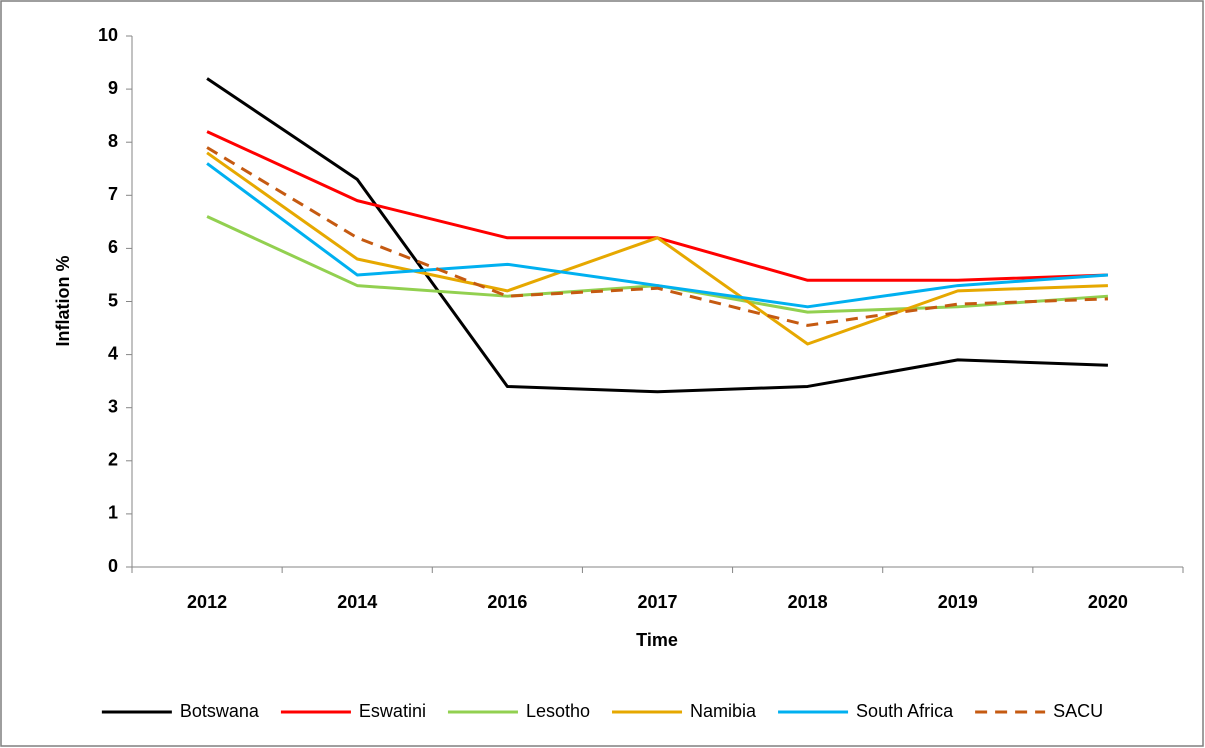  Describe the element at coordinates (507, 602) in the screenshot. I see `x-tick-label: 2016` at that location.